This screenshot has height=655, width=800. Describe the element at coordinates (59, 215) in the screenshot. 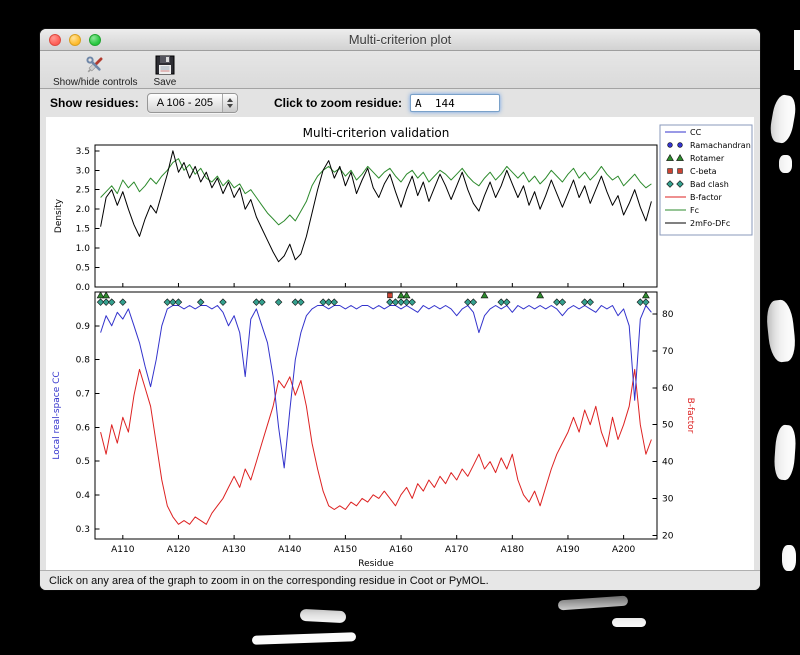

I see `density-axis-label: Density` at that location.